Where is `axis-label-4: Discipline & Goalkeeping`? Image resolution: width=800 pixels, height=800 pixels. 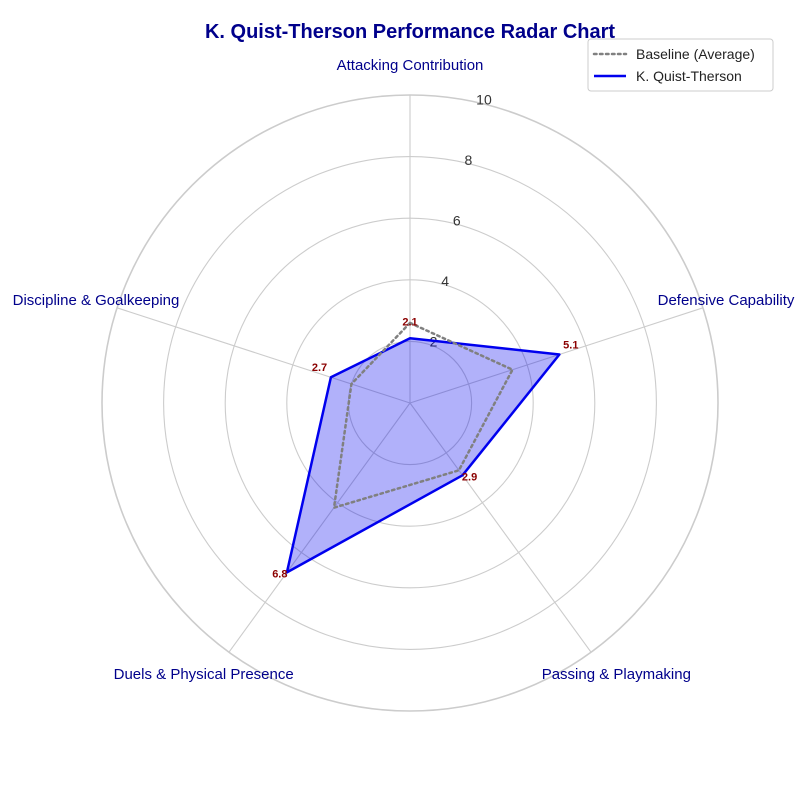 axis-label-4: Discipline & Goalkeeping is located at coordinates (96, 300).